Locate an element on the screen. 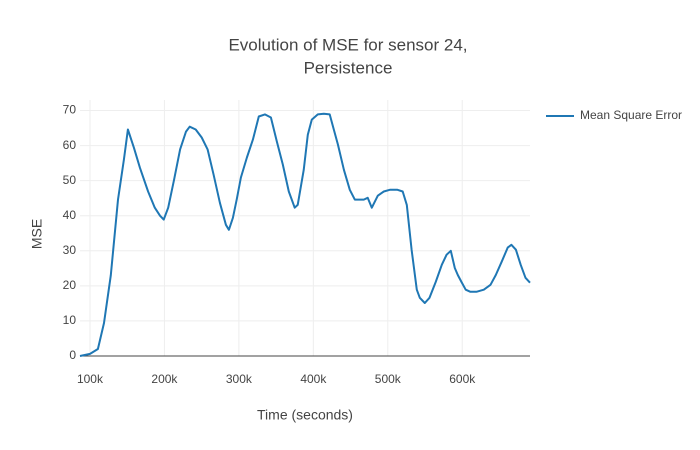  legend-label: Mean Square Error is located at coordinates (631, 115).